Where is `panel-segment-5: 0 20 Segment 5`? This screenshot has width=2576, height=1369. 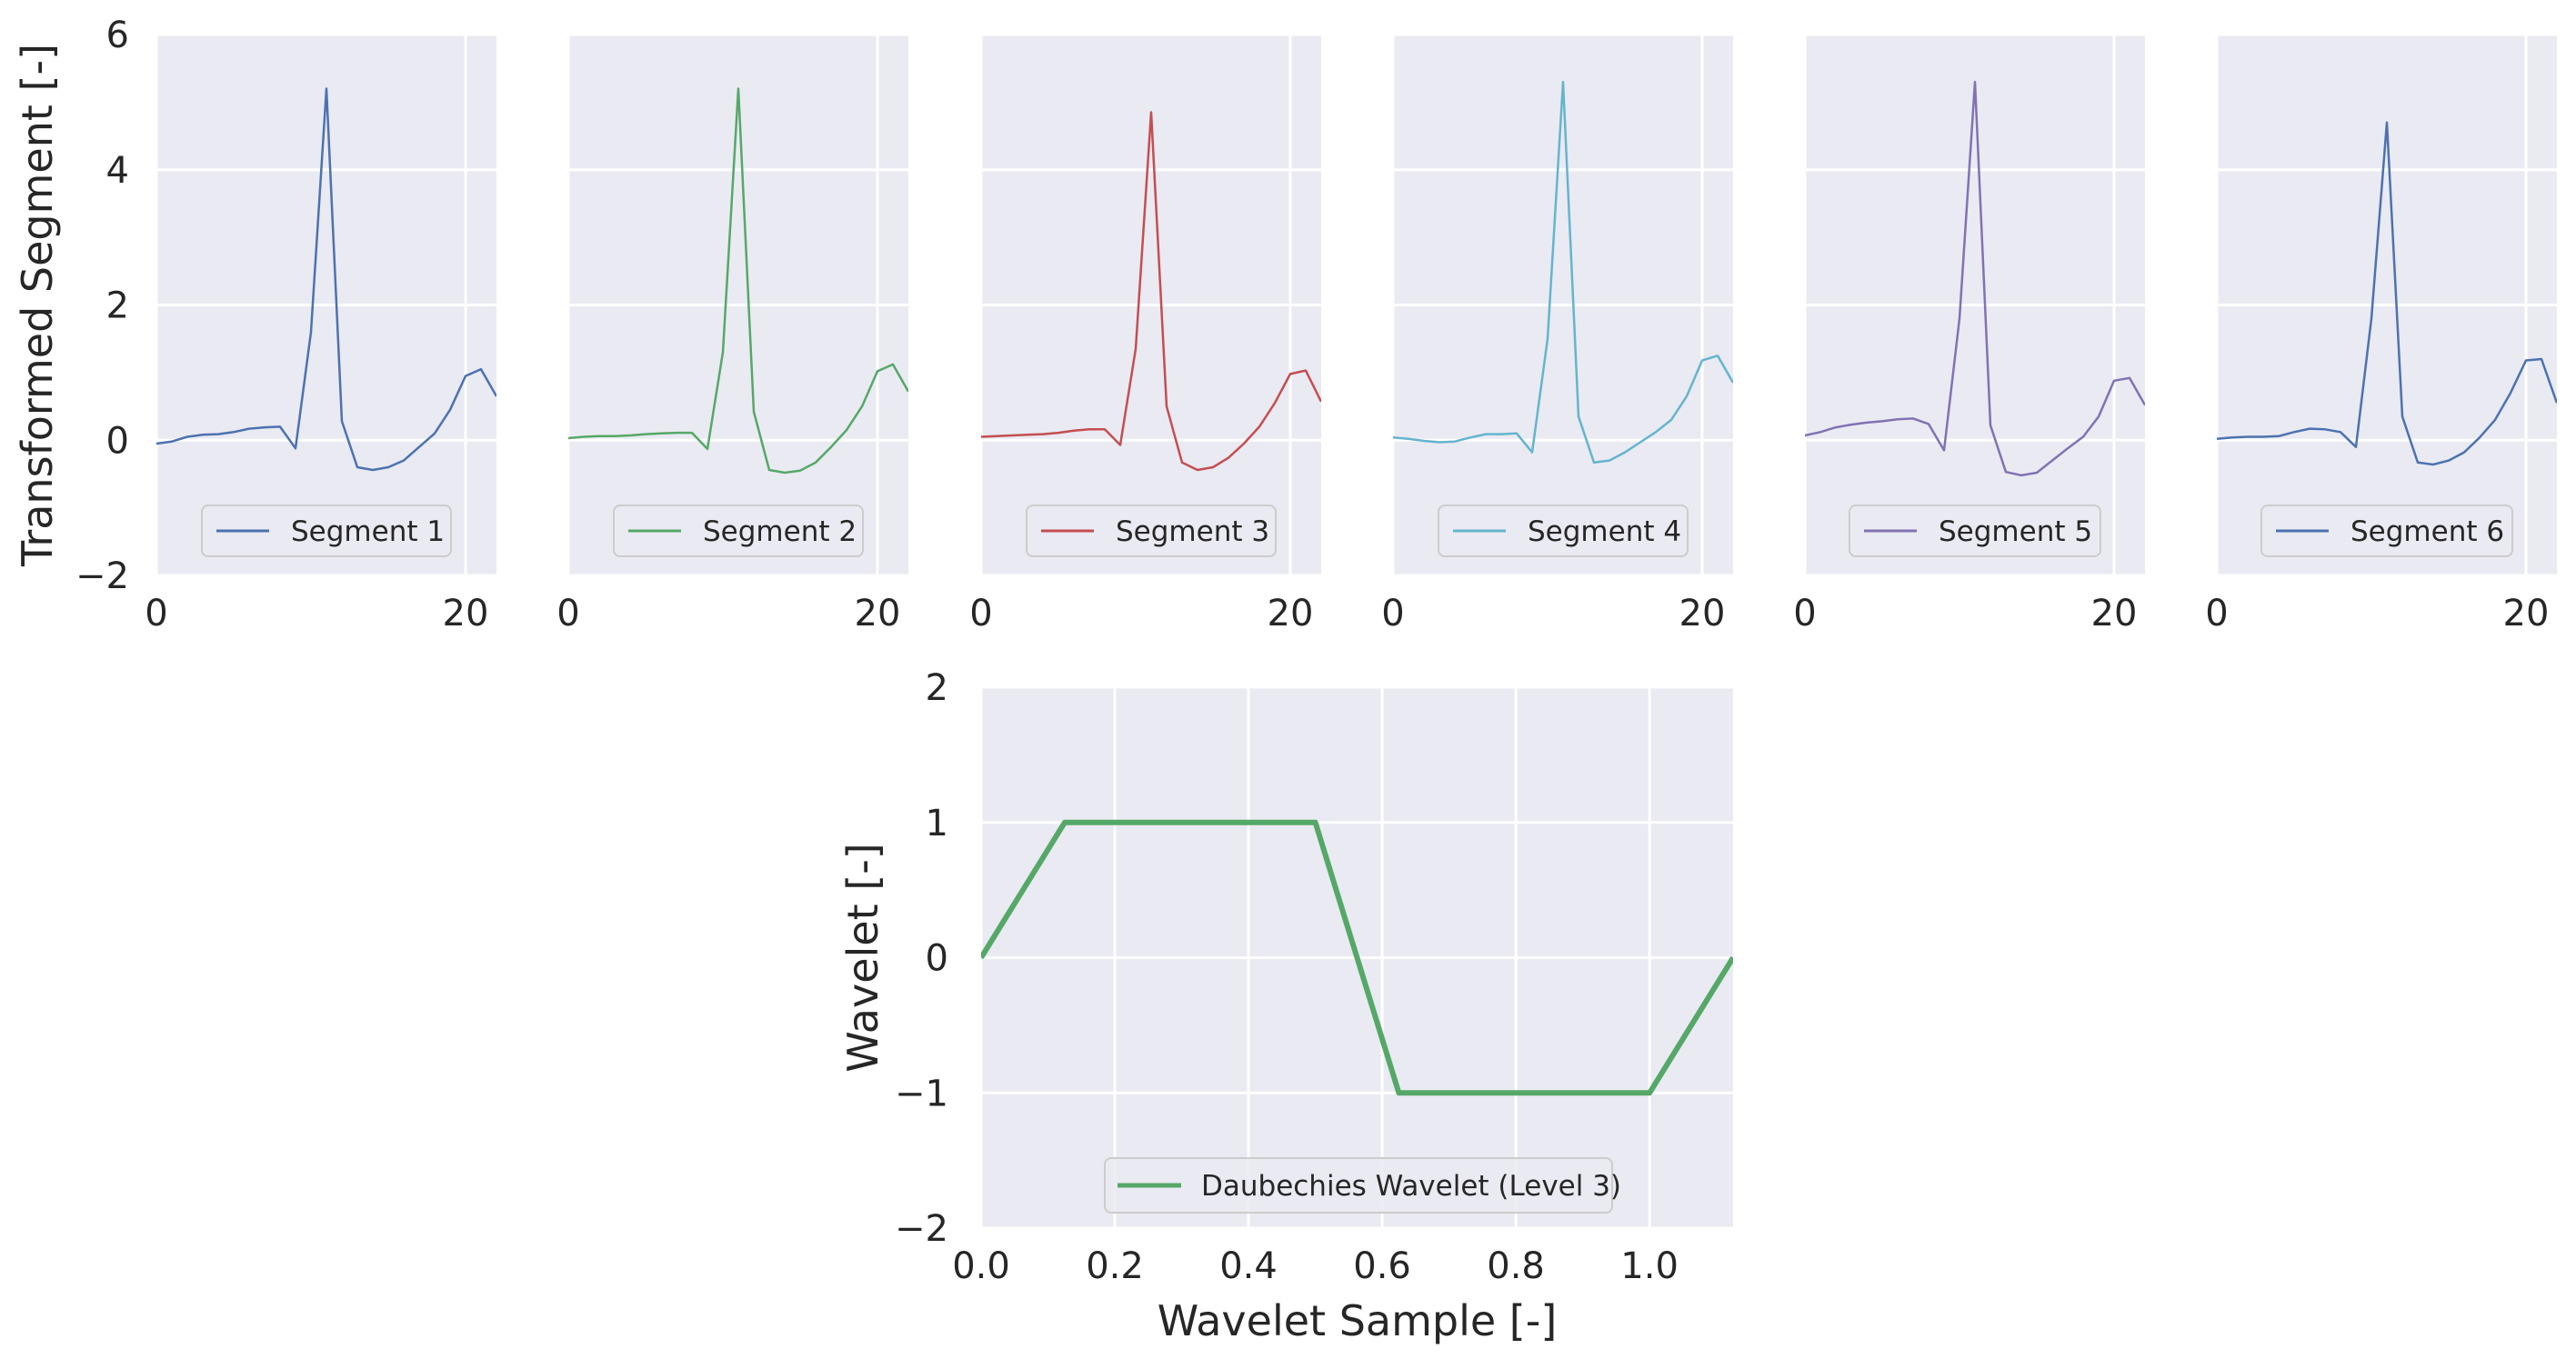 panel-segment-5: 0 20 Segment 5 is located at coordinates (1969, 334).